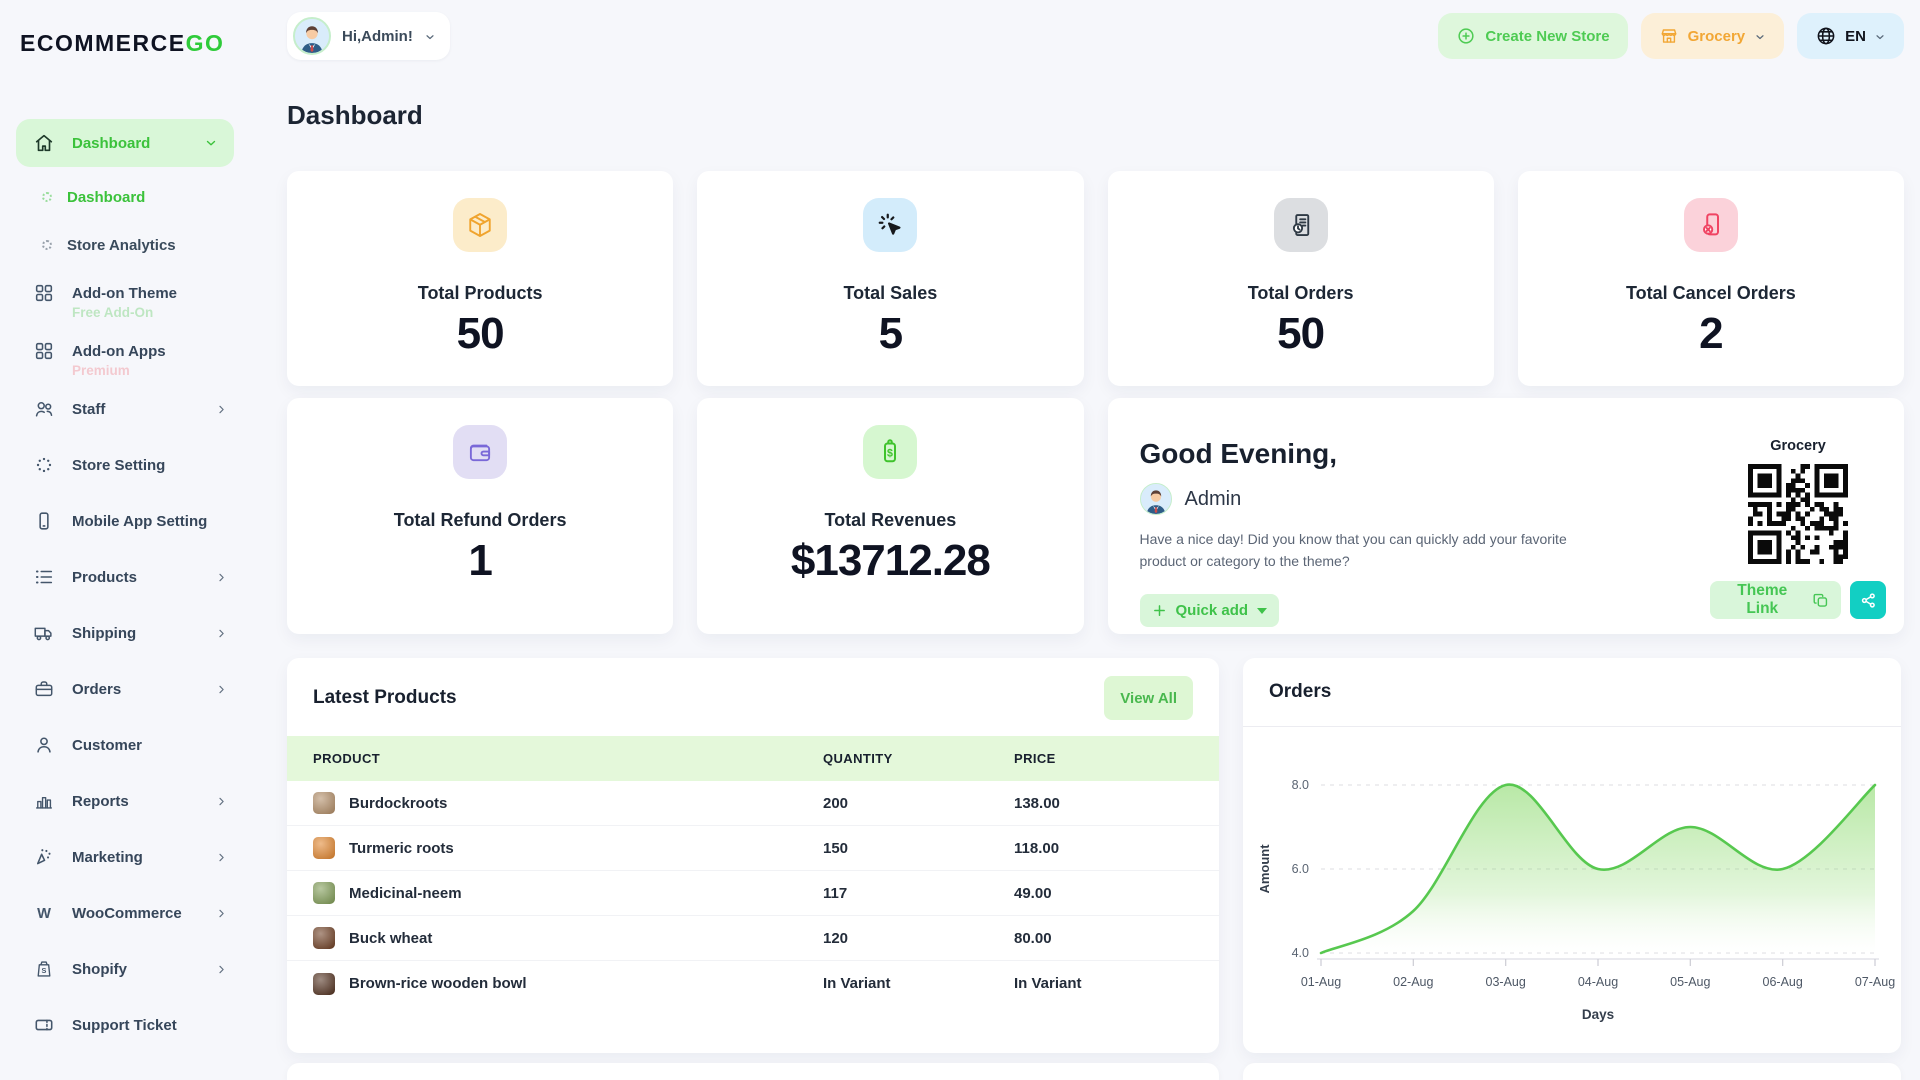 Image resolution: width=1920 pixels, height=1080 pixels. Describe the element at coordinates (1033, 893) in the screenshot. I see `product-price: 49.00` at that location.